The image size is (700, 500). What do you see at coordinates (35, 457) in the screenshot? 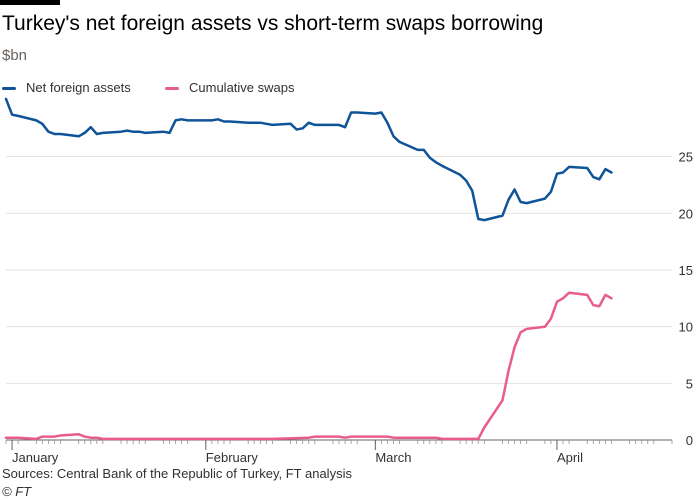
I see `x-tick-label: January` at bounding box center [35, 457].